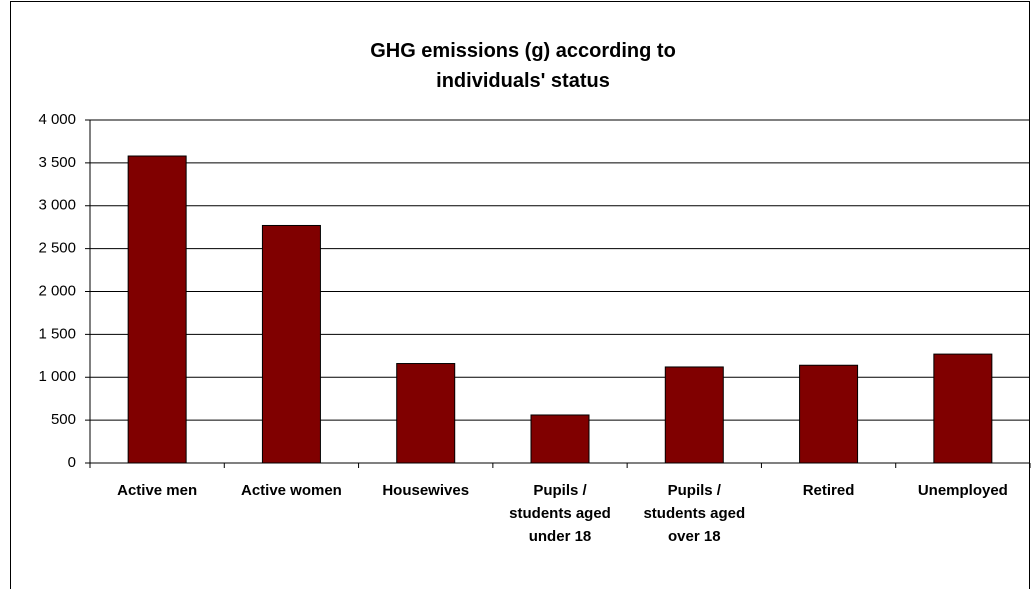  What do you see at coordinates (72, 462) in the screenshot?
I see `y-tick-label: 0` at bounding box center [72, 462].